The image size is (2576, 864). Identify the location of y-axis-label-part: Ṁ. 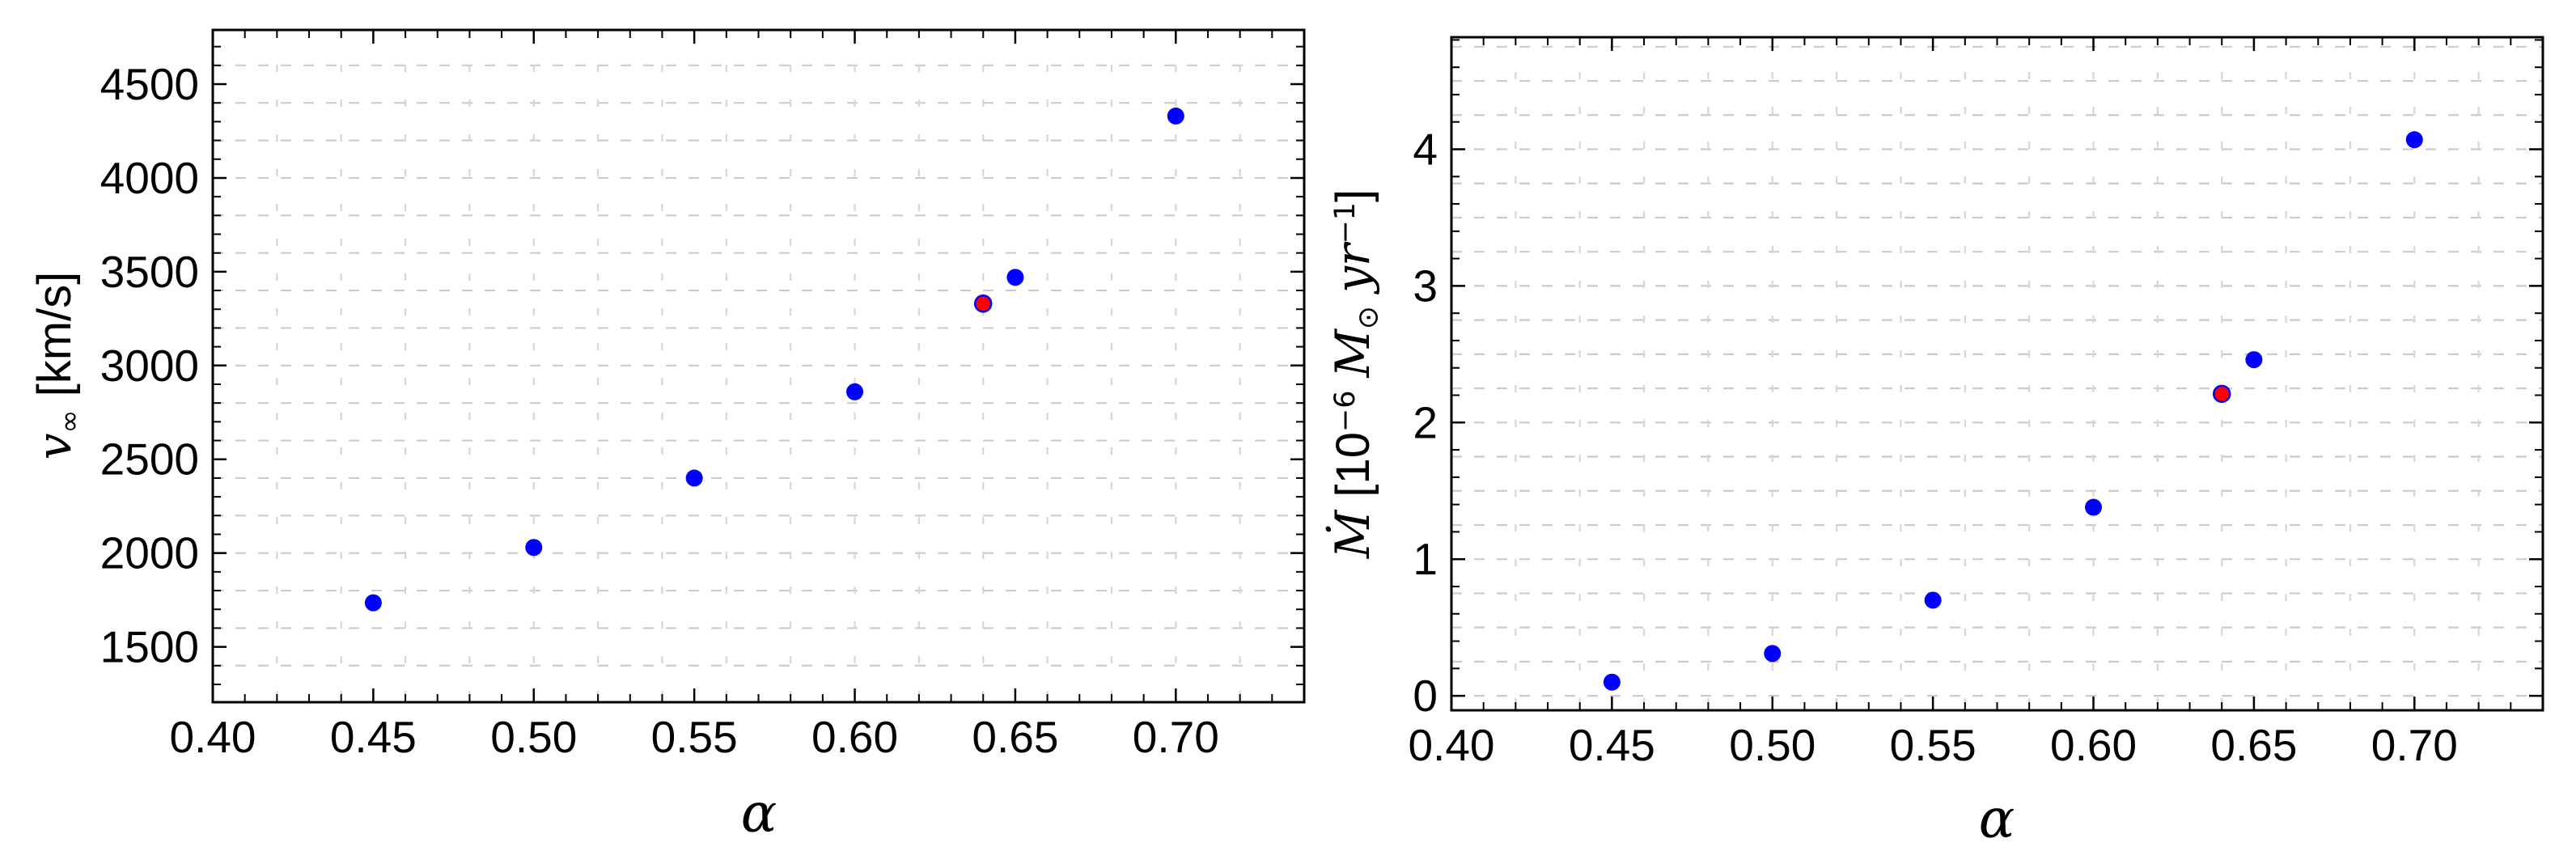
(1352, 534).